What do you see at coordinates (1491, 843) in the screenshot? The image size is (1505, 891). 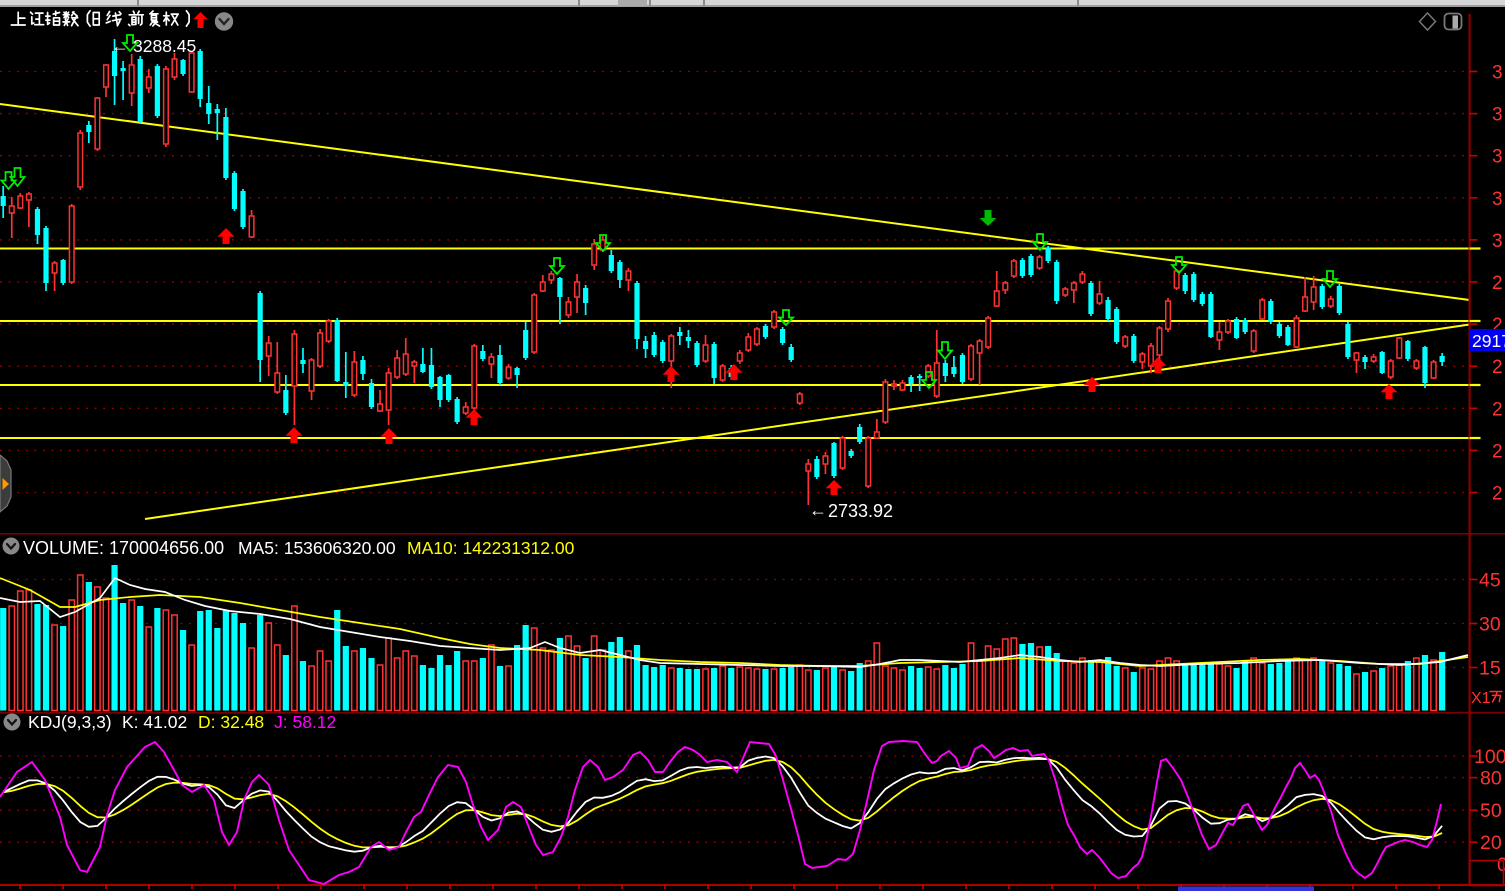 I see `svg-text: 20` at bounding box center [1491, 843].